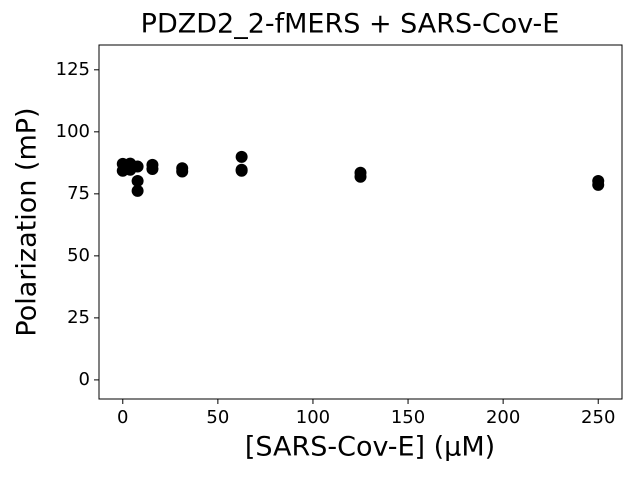 Image resolution: width=640 pixels, height=480 pixels. What do you see at coordinates (503, 417) in the screenshot?
I see `x-tick-label: 200` at bounding box center [503, 417].